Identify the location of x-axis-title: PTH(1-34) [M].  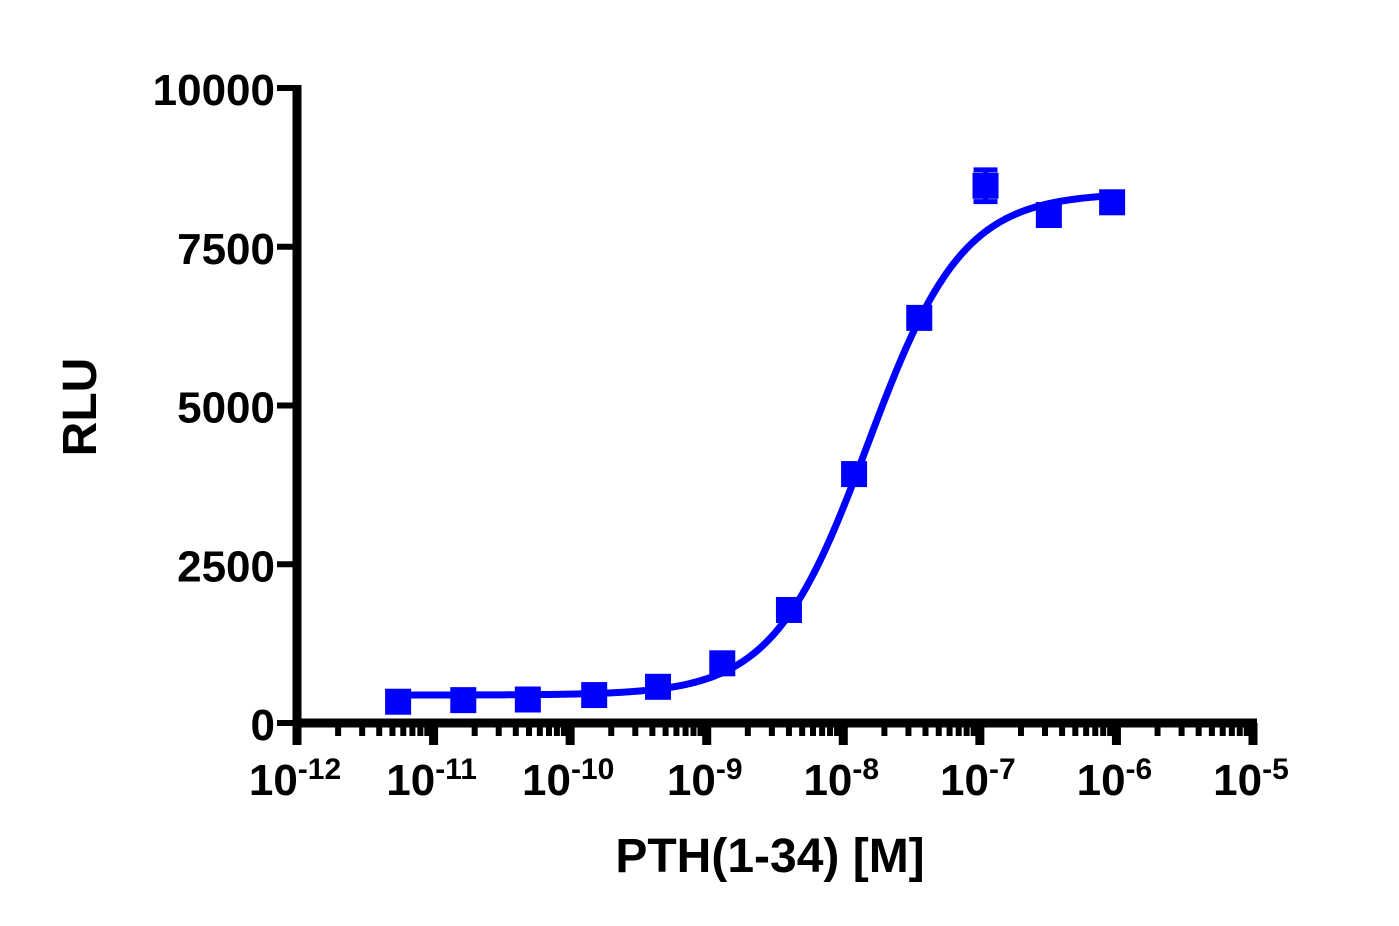
(769, 856).